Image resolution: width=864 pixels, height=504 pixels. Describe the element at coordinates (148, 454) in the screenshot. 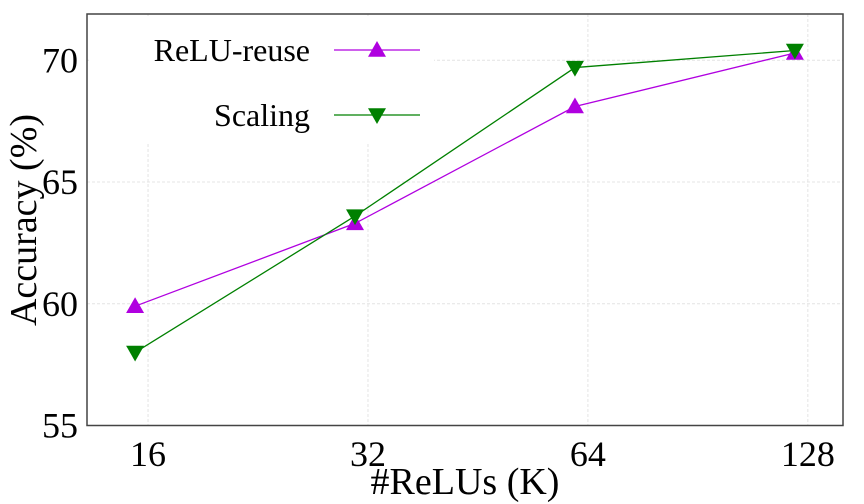

I see `x-tick-label: 16` at that location.